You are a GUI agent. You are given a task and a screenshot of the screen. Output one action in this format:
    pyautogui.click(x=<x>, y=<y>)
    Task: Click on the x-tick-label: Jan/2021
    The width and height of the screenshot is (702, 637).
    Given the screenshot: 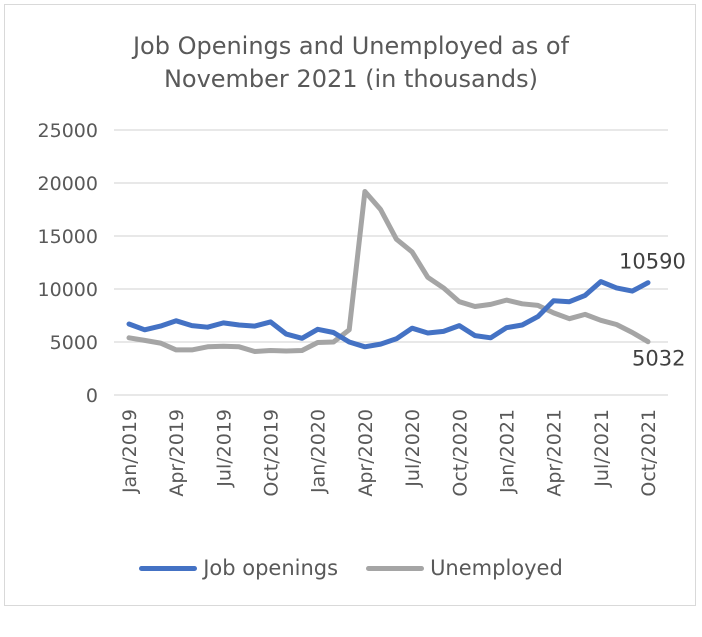 What is the action you would take?
    pyautogui.click(x=507, y=451)
    